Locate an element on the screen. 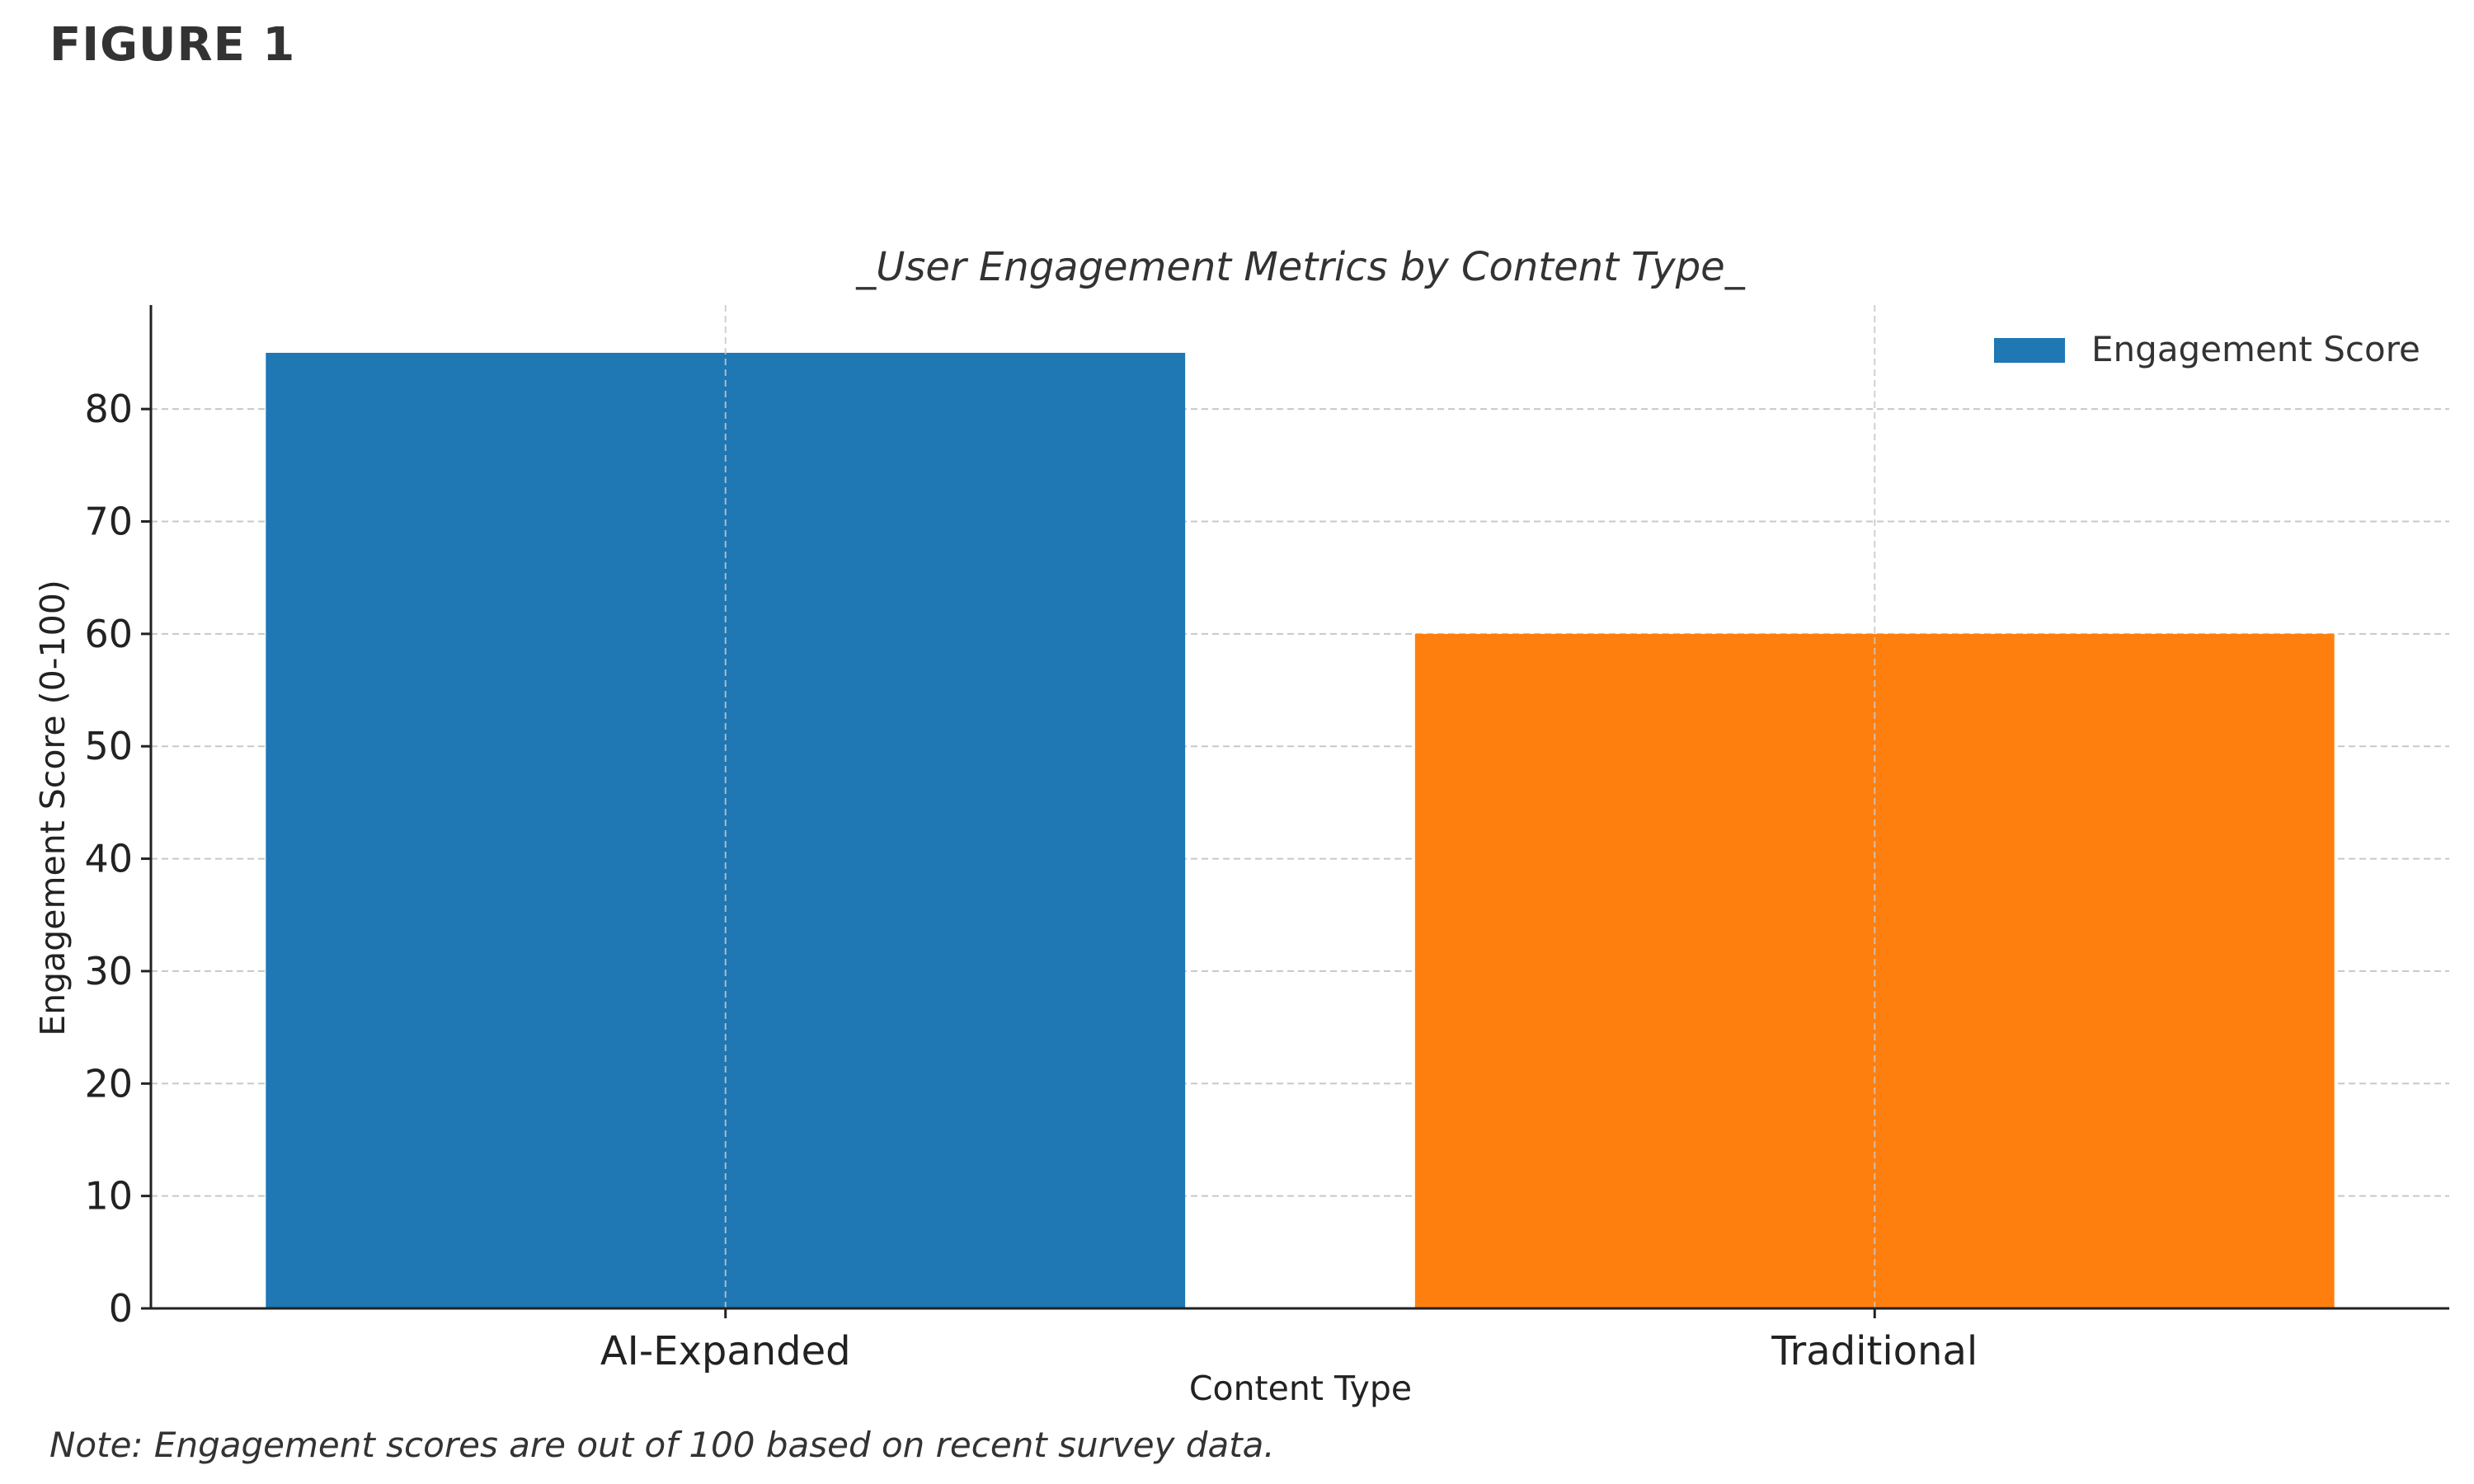 The width and height of the screenshot is (2474, 1484). figure-label: FIGURE 1 is located at coordinates (172, 45).